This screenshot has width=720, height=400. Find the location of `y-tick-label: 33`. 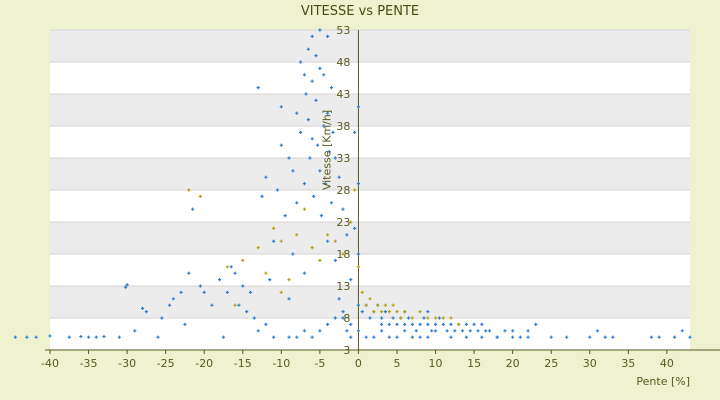

y-tick-label: 33 is located at coordinates (343, 158).